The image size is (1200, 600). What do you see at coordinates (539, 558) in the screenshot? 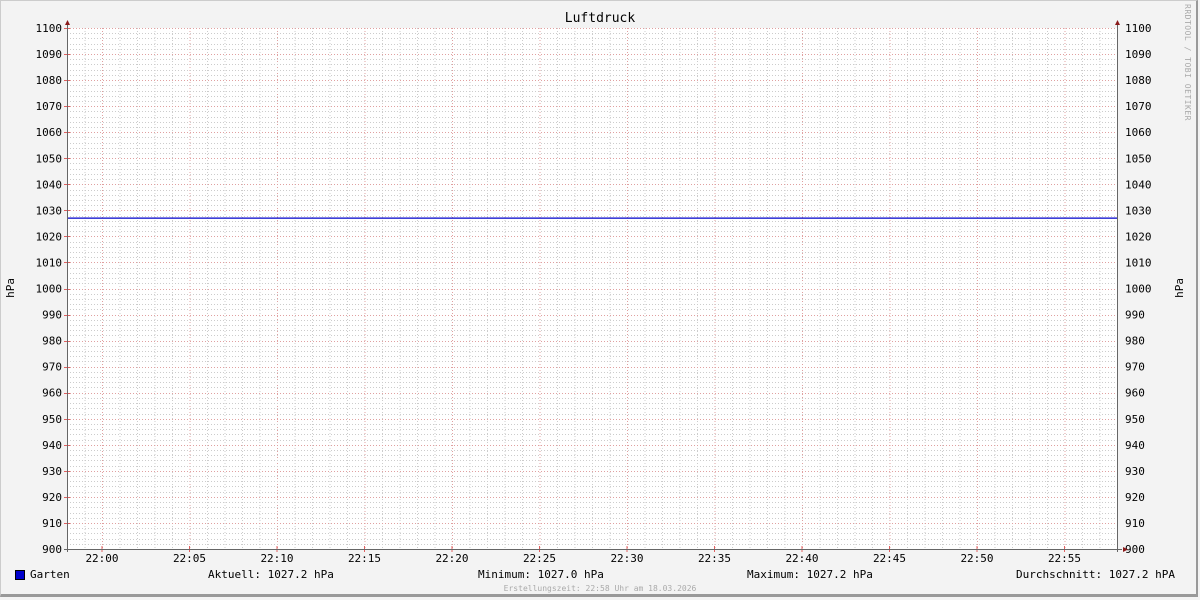
I see `x-tick-label: 22:25` at bounding box center [539, 558].